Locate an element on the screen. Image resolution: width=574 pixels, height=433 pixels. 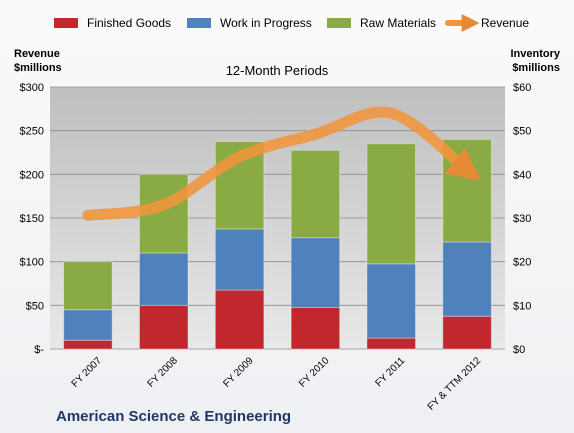
right-axis-label-line2: $millions is located at coordinates (536, 68).